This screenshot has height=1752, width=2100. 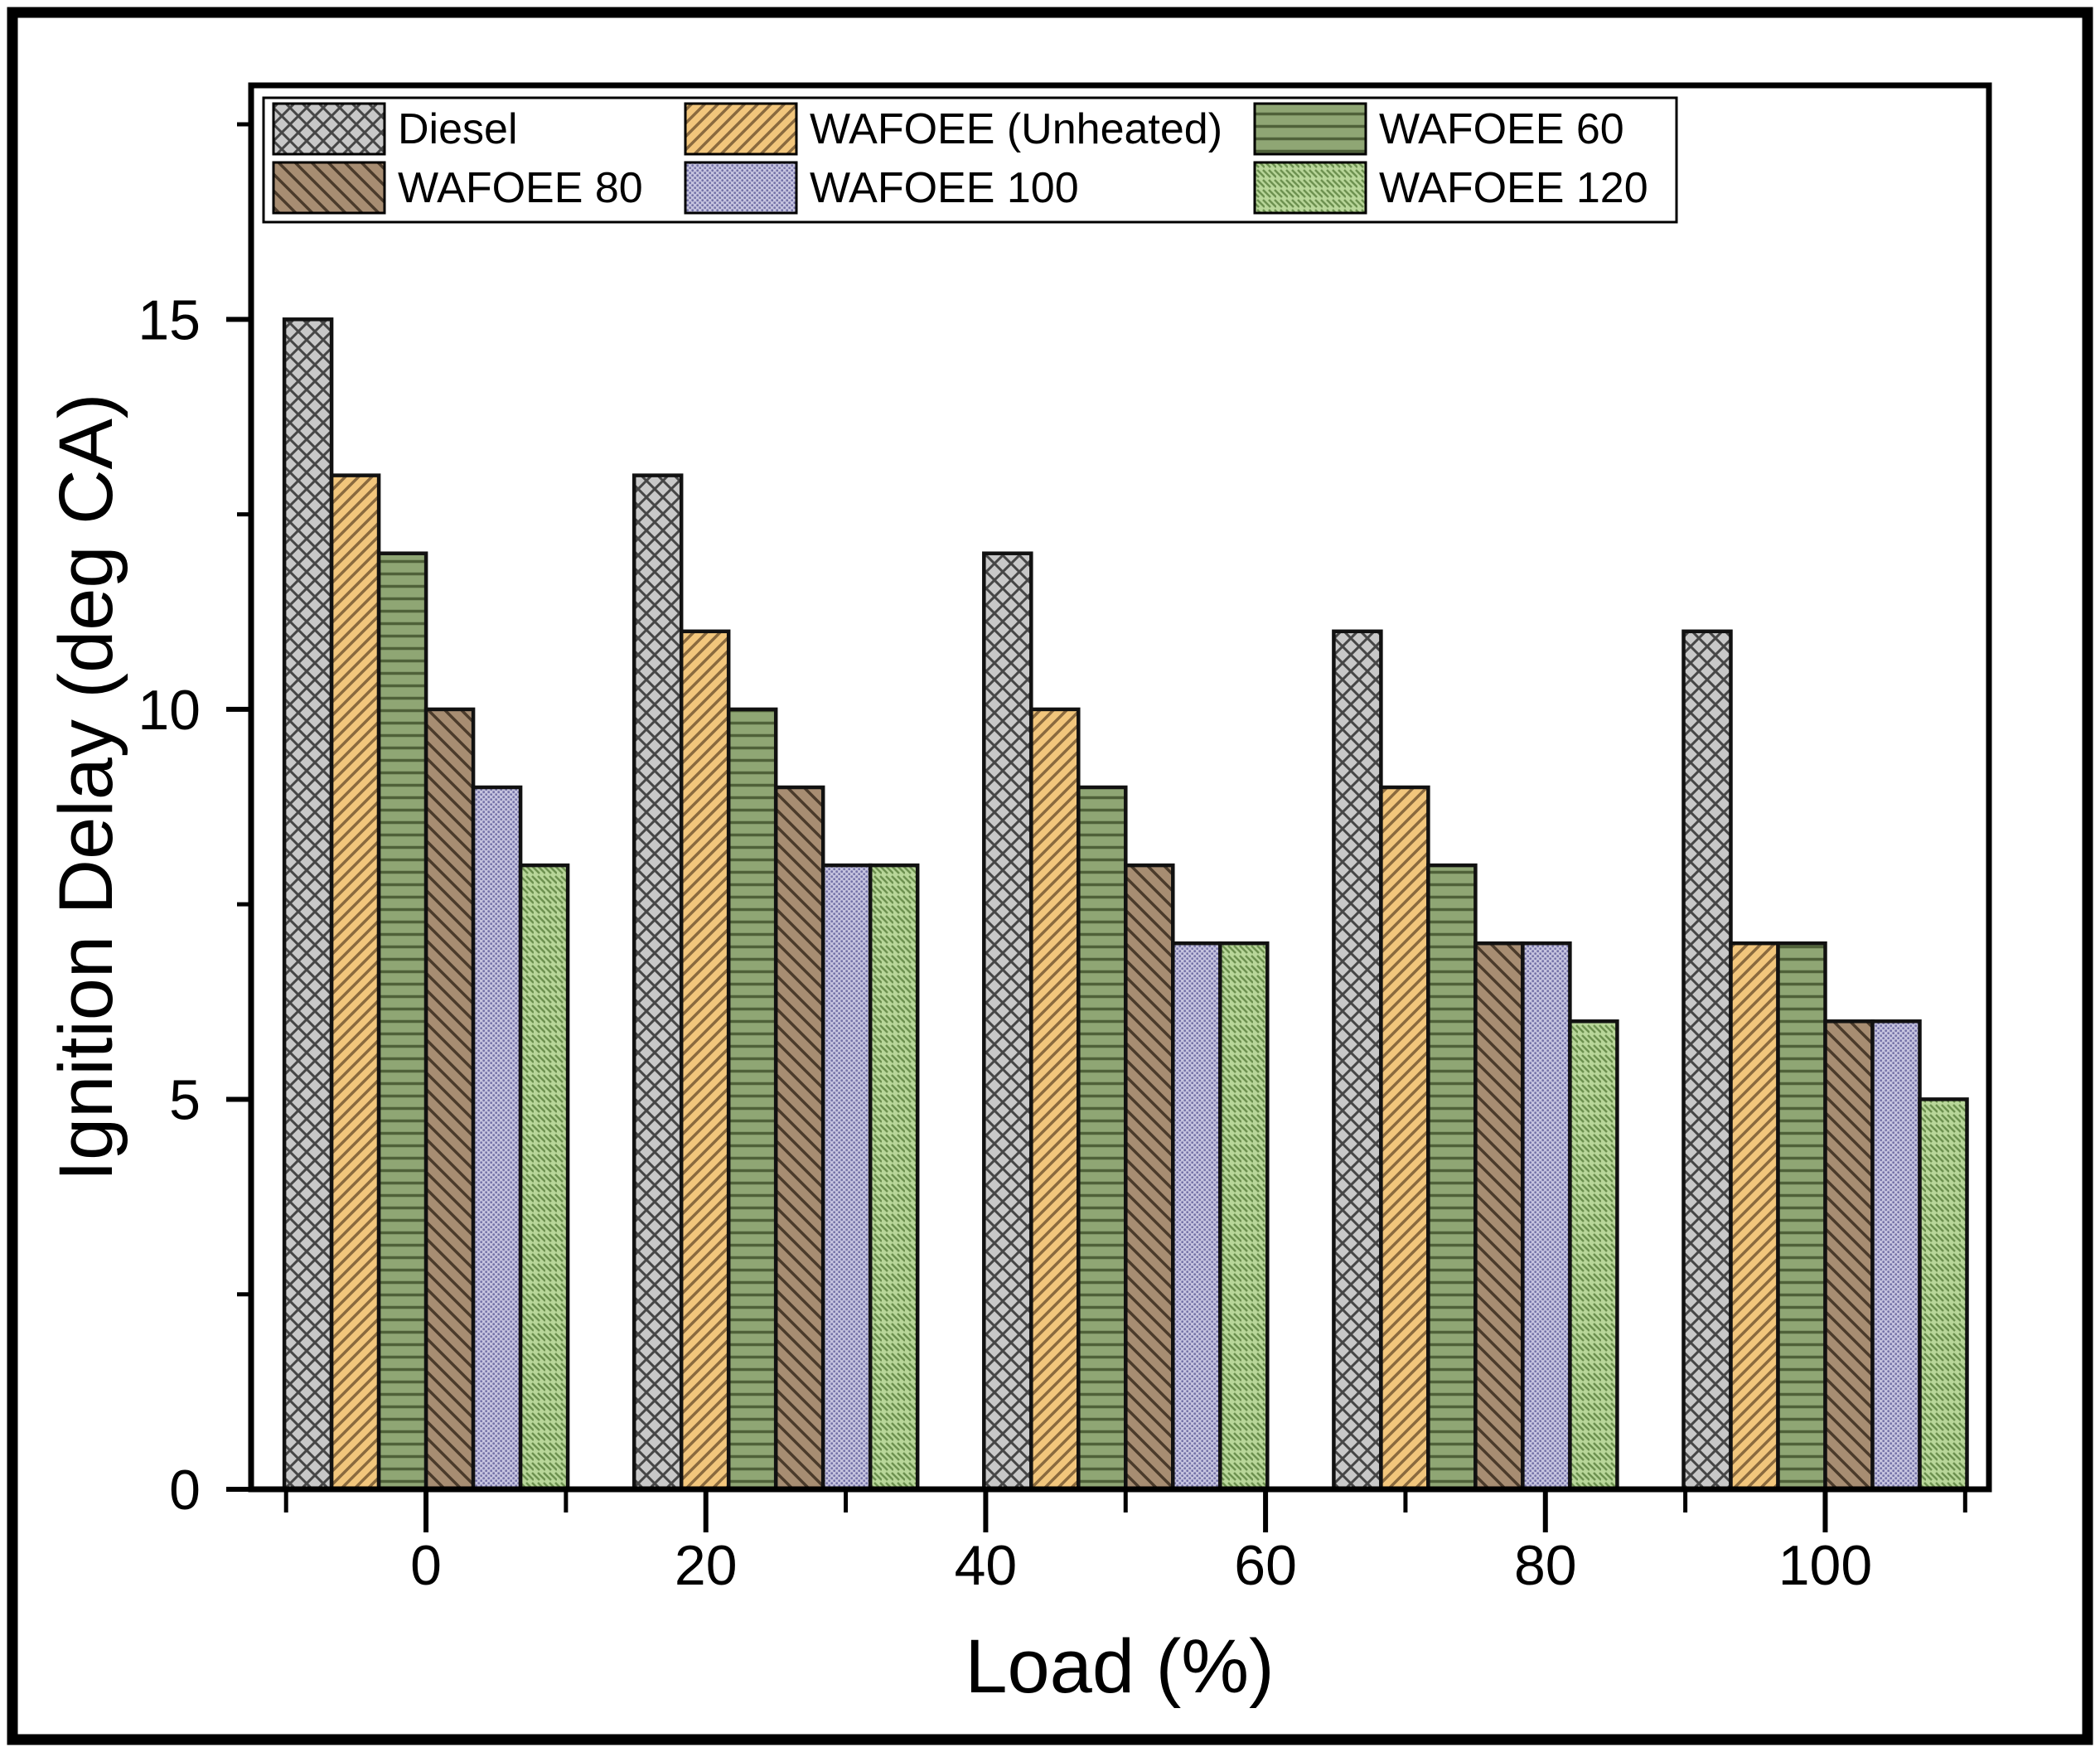 What do you see at coordinates (1514, 188) in the screenshot?
I see `legend-label-5: WAFOEE 120` at bounding box center [1514, 188].